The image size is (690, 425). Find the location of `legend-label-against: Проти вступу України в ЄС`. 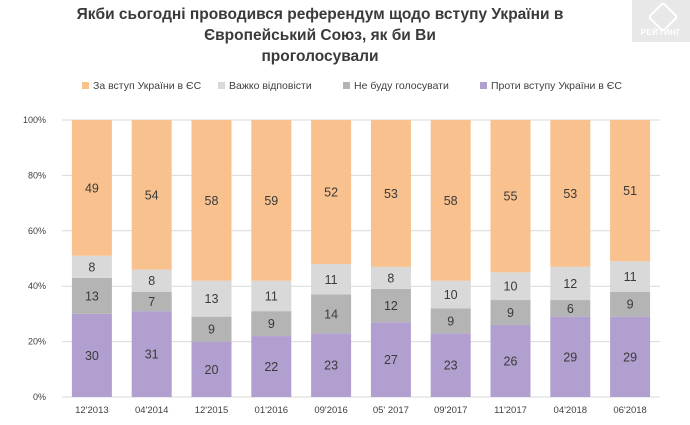

legend-label-against: Проти вступу України в ЄС is located at coordinates (556, 86).